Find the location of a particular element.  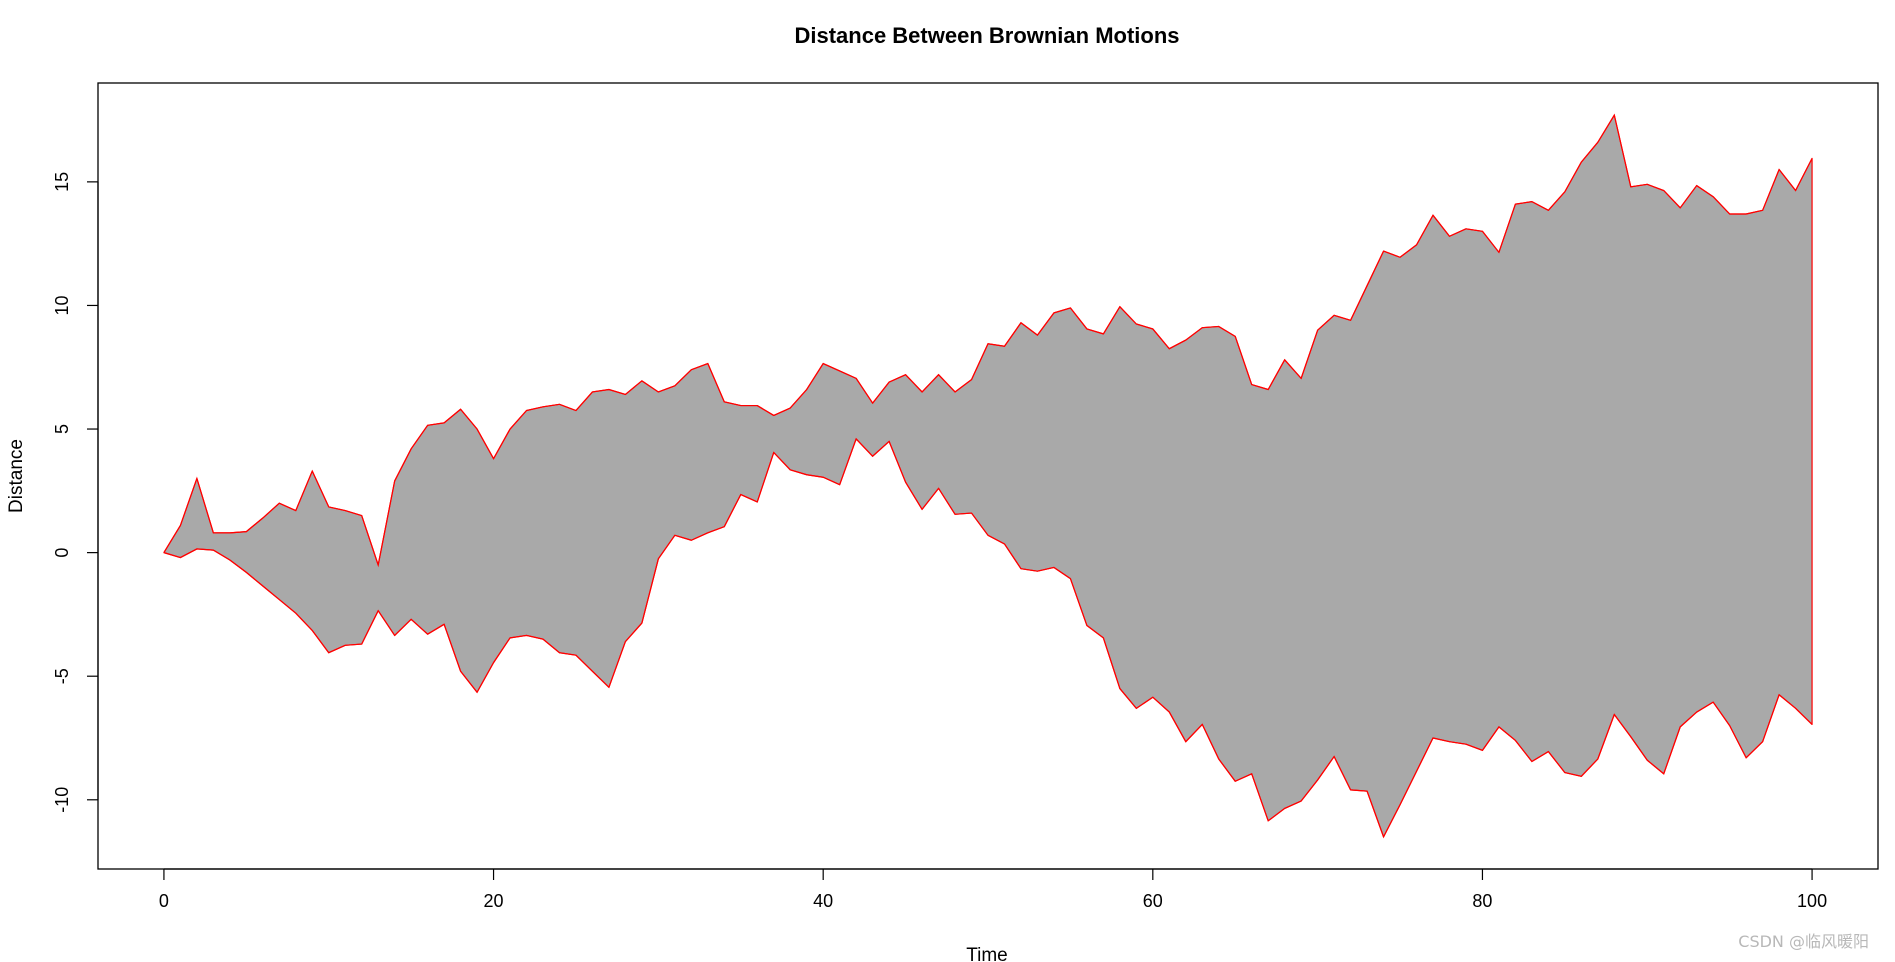

chart-title: Distance Between Brownian Motions is located at coordinates (986, 35).